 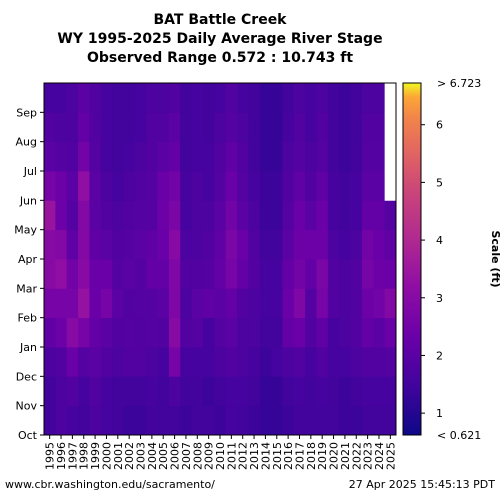 I want to click on heatmap-cell-2006-Oct, so click(x=174, y=420).